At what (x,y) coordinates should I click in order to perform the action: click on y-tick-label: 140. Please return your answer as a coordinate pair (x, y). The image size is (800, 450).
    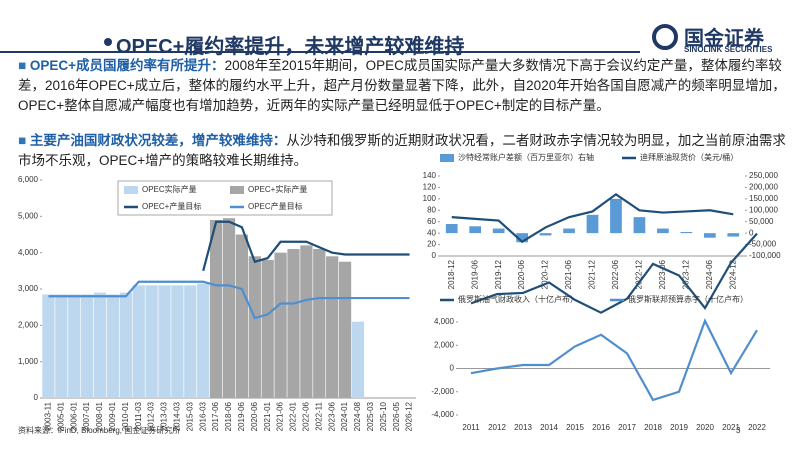
    Looking at the image, I should click on (430, 175).